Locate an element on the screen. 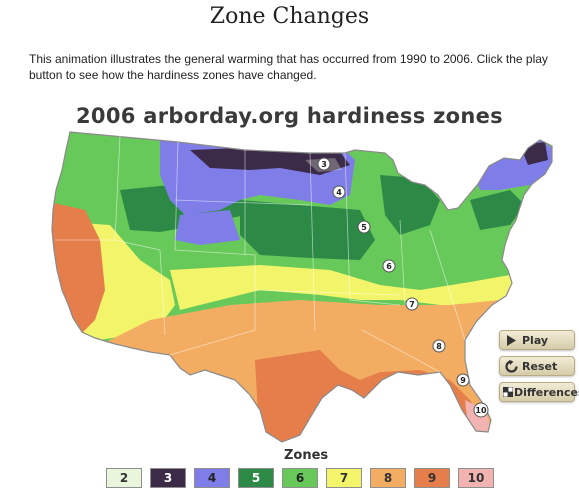 This screenshot has height=503, width=579. zone-legend: 2 3 4 5 6 7 8 9 10 is located at coordinates (300, 478).